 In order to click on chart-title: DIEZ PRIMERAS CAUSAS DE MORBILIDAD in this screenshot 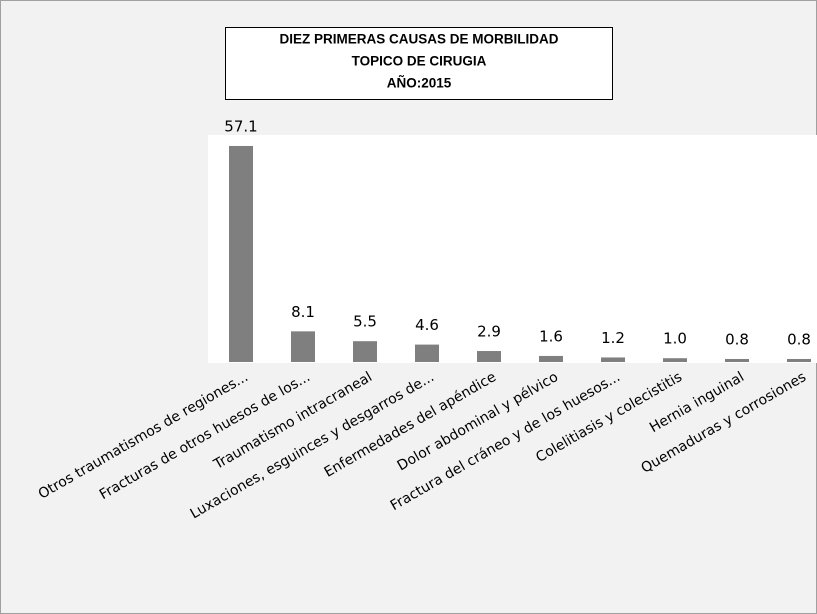, I will do `click(418, 39)`.